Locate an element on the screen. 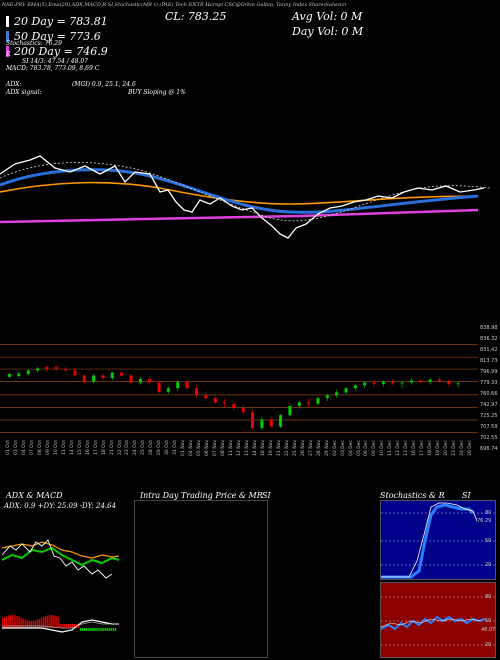 This screenshot has width=500, height=660. date-axis-label: 13 Dec is located at coordinates (407, 448).